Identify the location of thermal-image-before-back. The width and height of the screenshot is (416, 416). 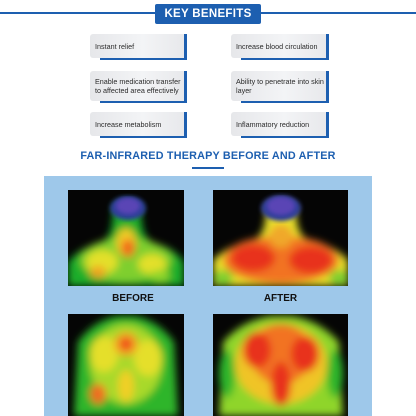
(126, 365).